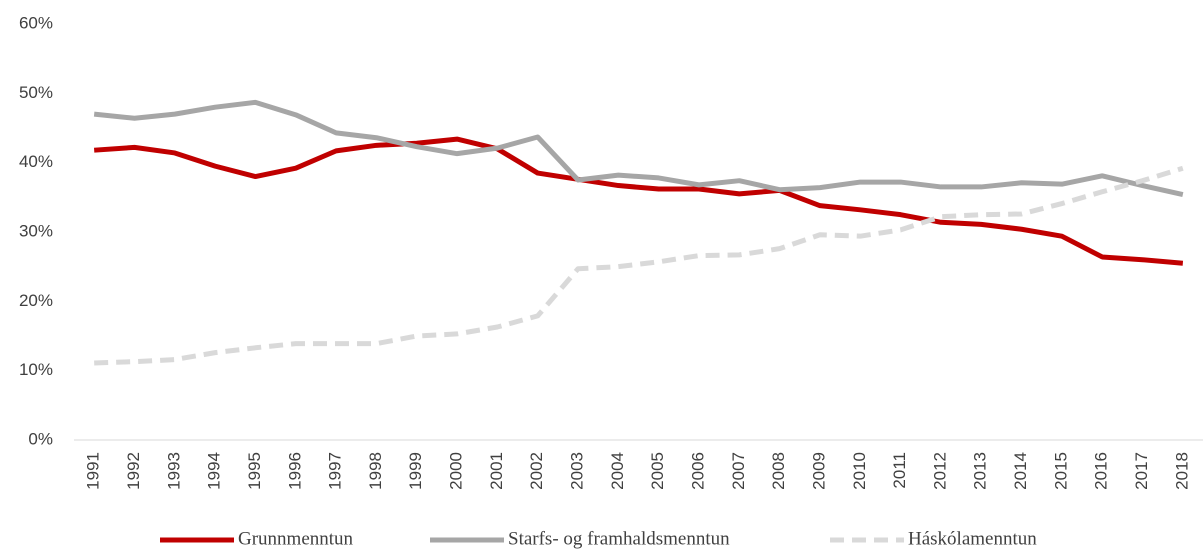  Describe the element at coordinates (738, 471) in the screenshot. I see `x-tick-label: 2007` at that location.